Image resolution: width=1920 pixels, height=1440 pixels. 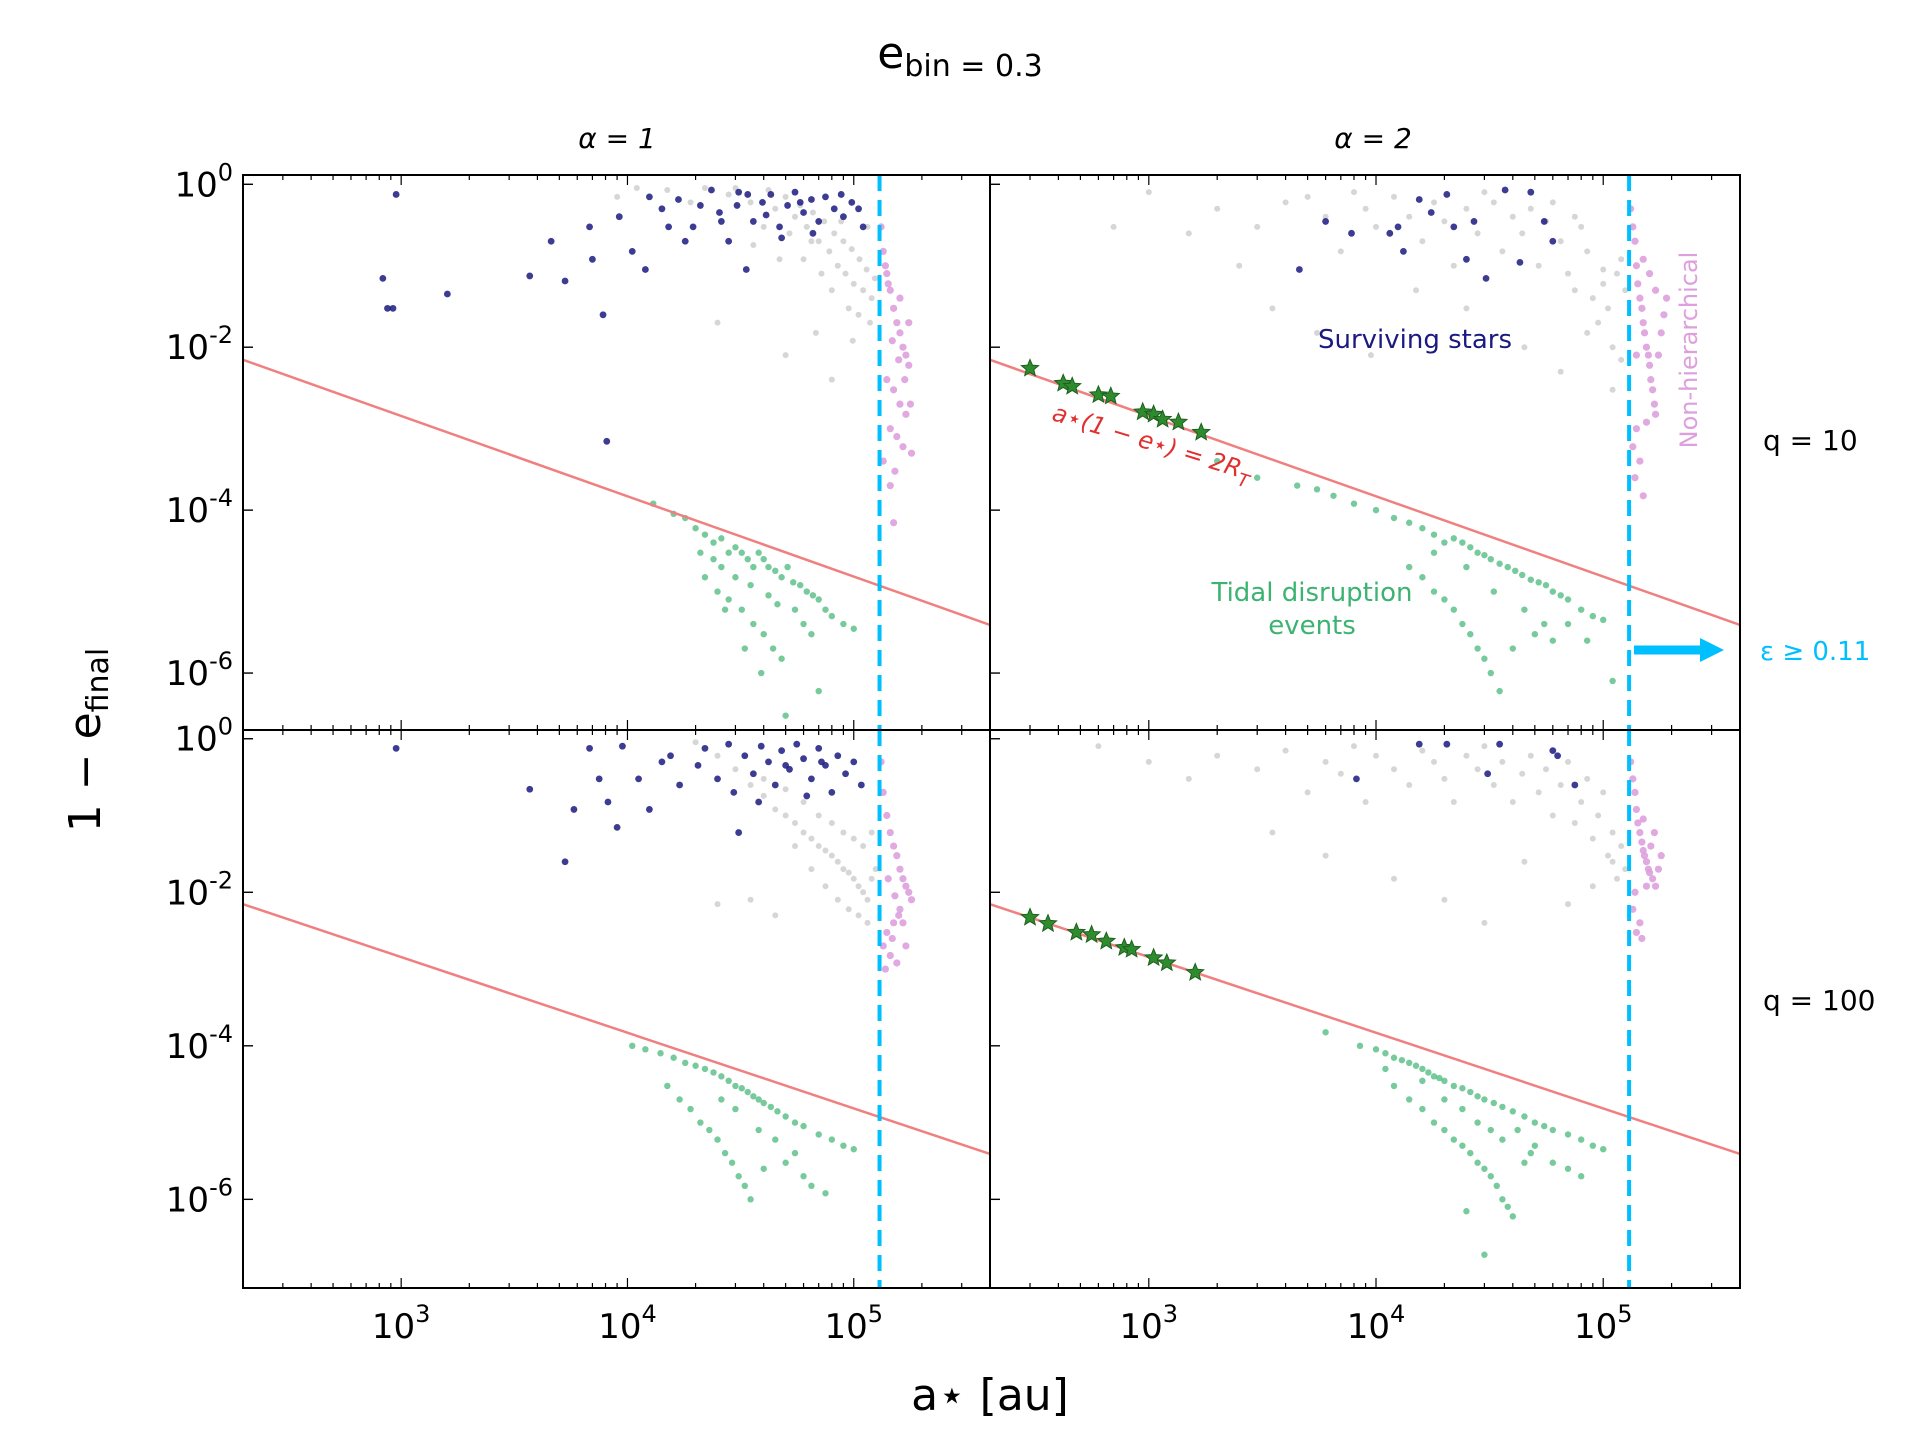 I want to click on y-tick-label: 10⁻⁶, so click(x=199, y=670).